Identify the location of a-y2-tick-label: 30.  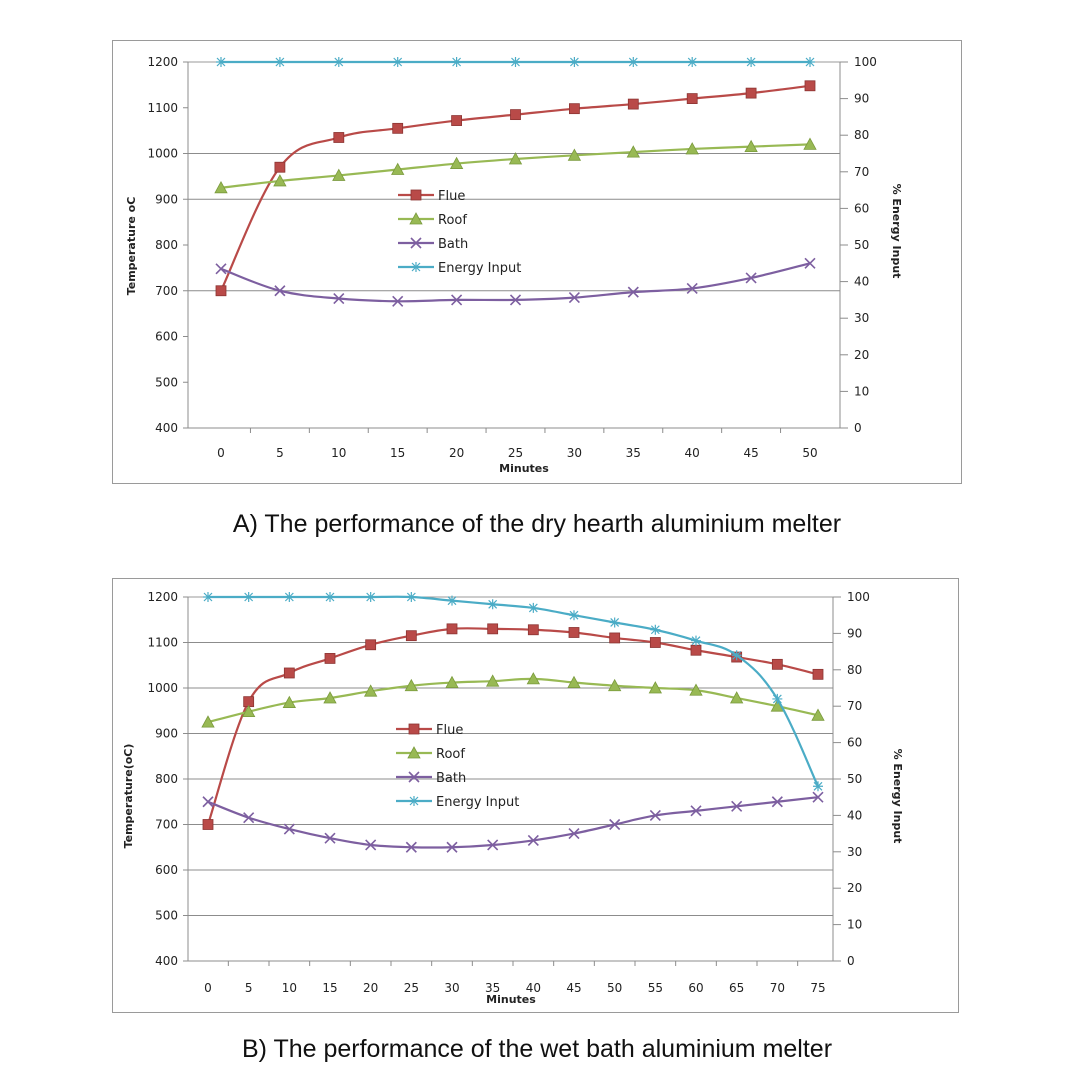
(861, 318).